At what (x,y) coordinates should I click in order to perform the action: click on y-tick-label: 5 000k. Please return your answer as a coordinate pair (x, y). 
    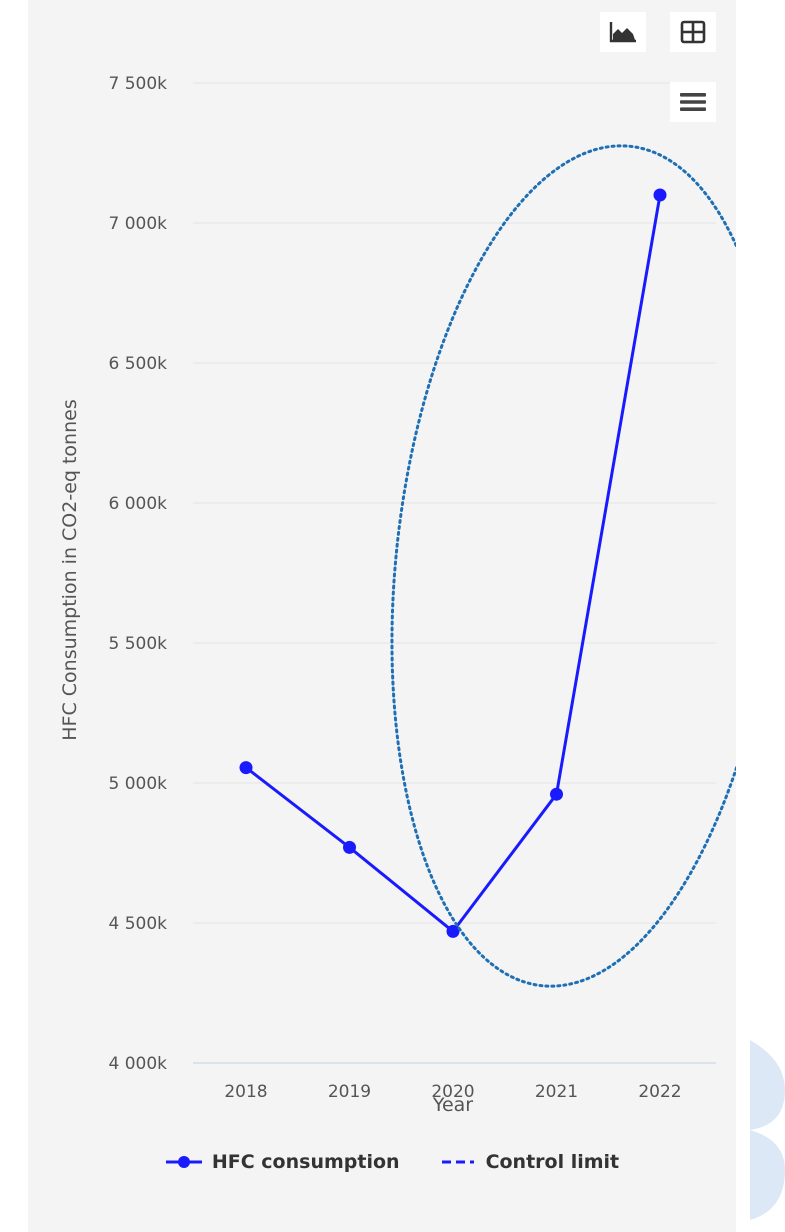
    Looking at the image, I should click on (137, 784).